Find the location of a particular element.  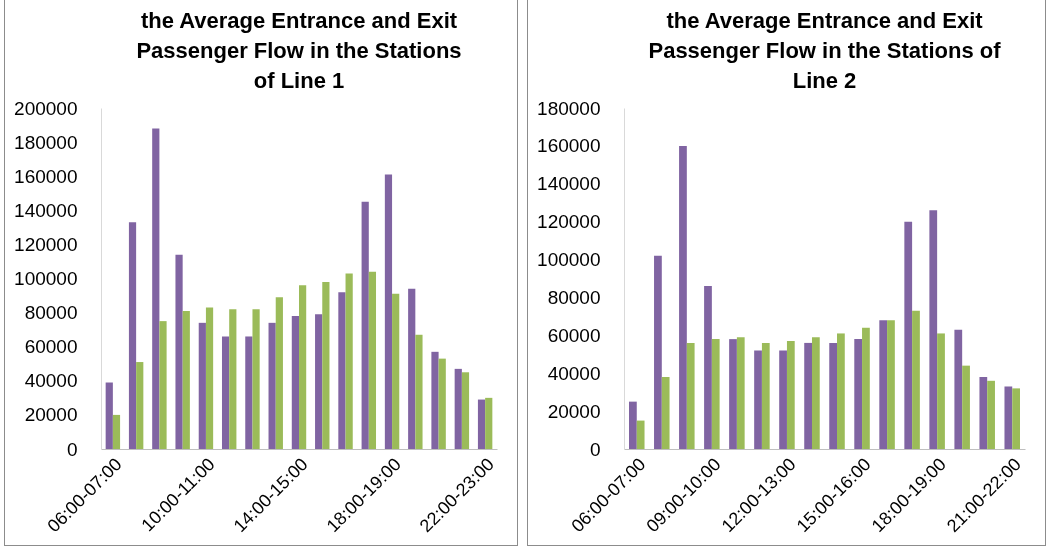

y-tick-label: 200000 is located at coordinates (46, 108).